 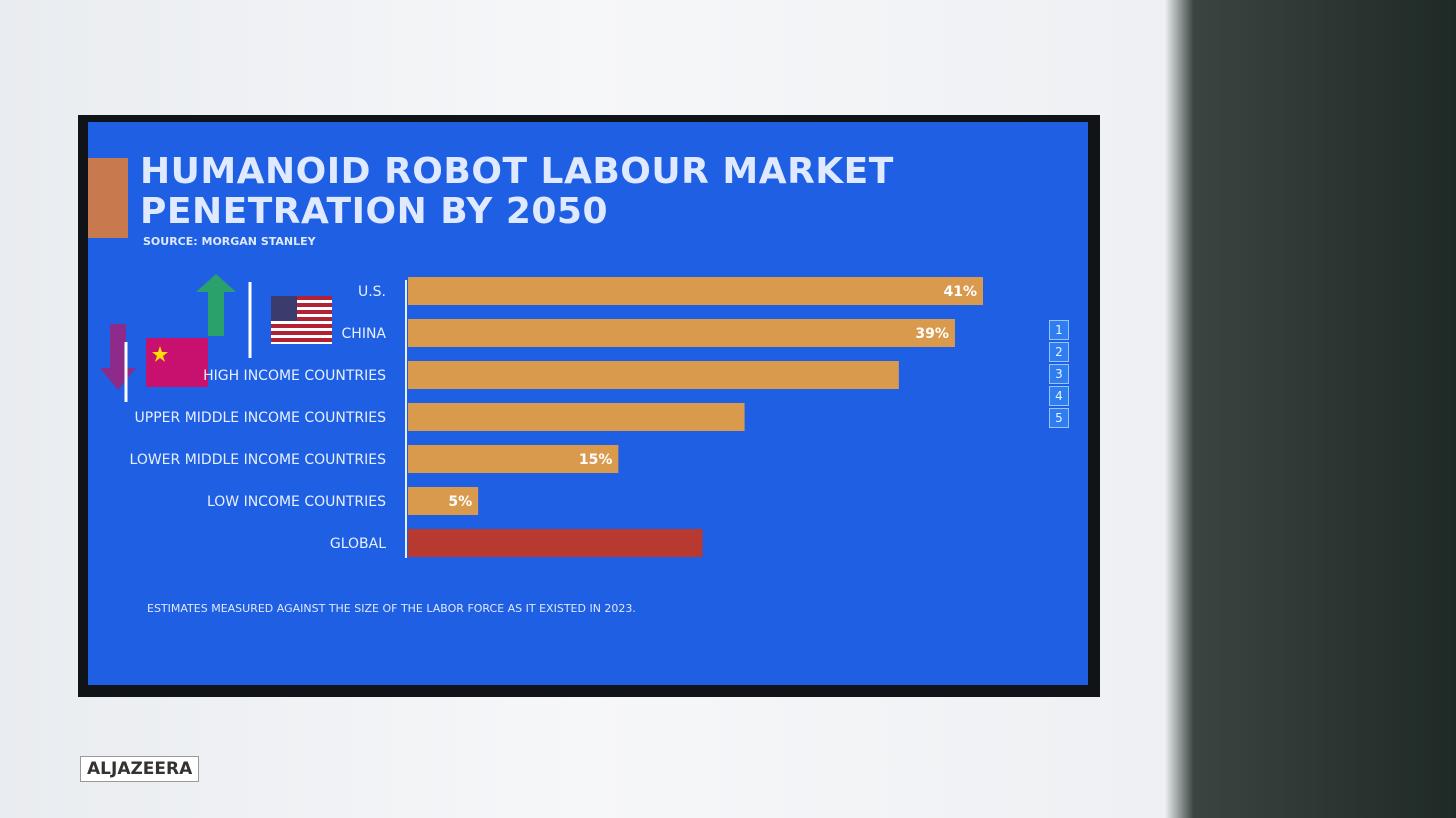 I want to click on value-label: 5%, so click(x=460, y=502).